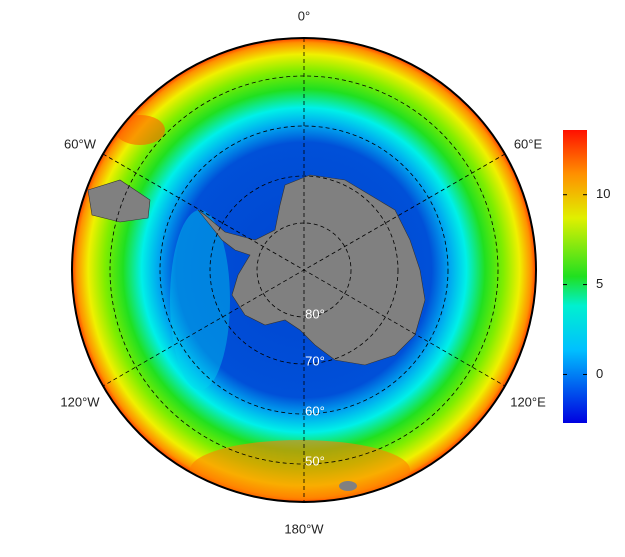  I want to click on antarctica, so click(311, 270).